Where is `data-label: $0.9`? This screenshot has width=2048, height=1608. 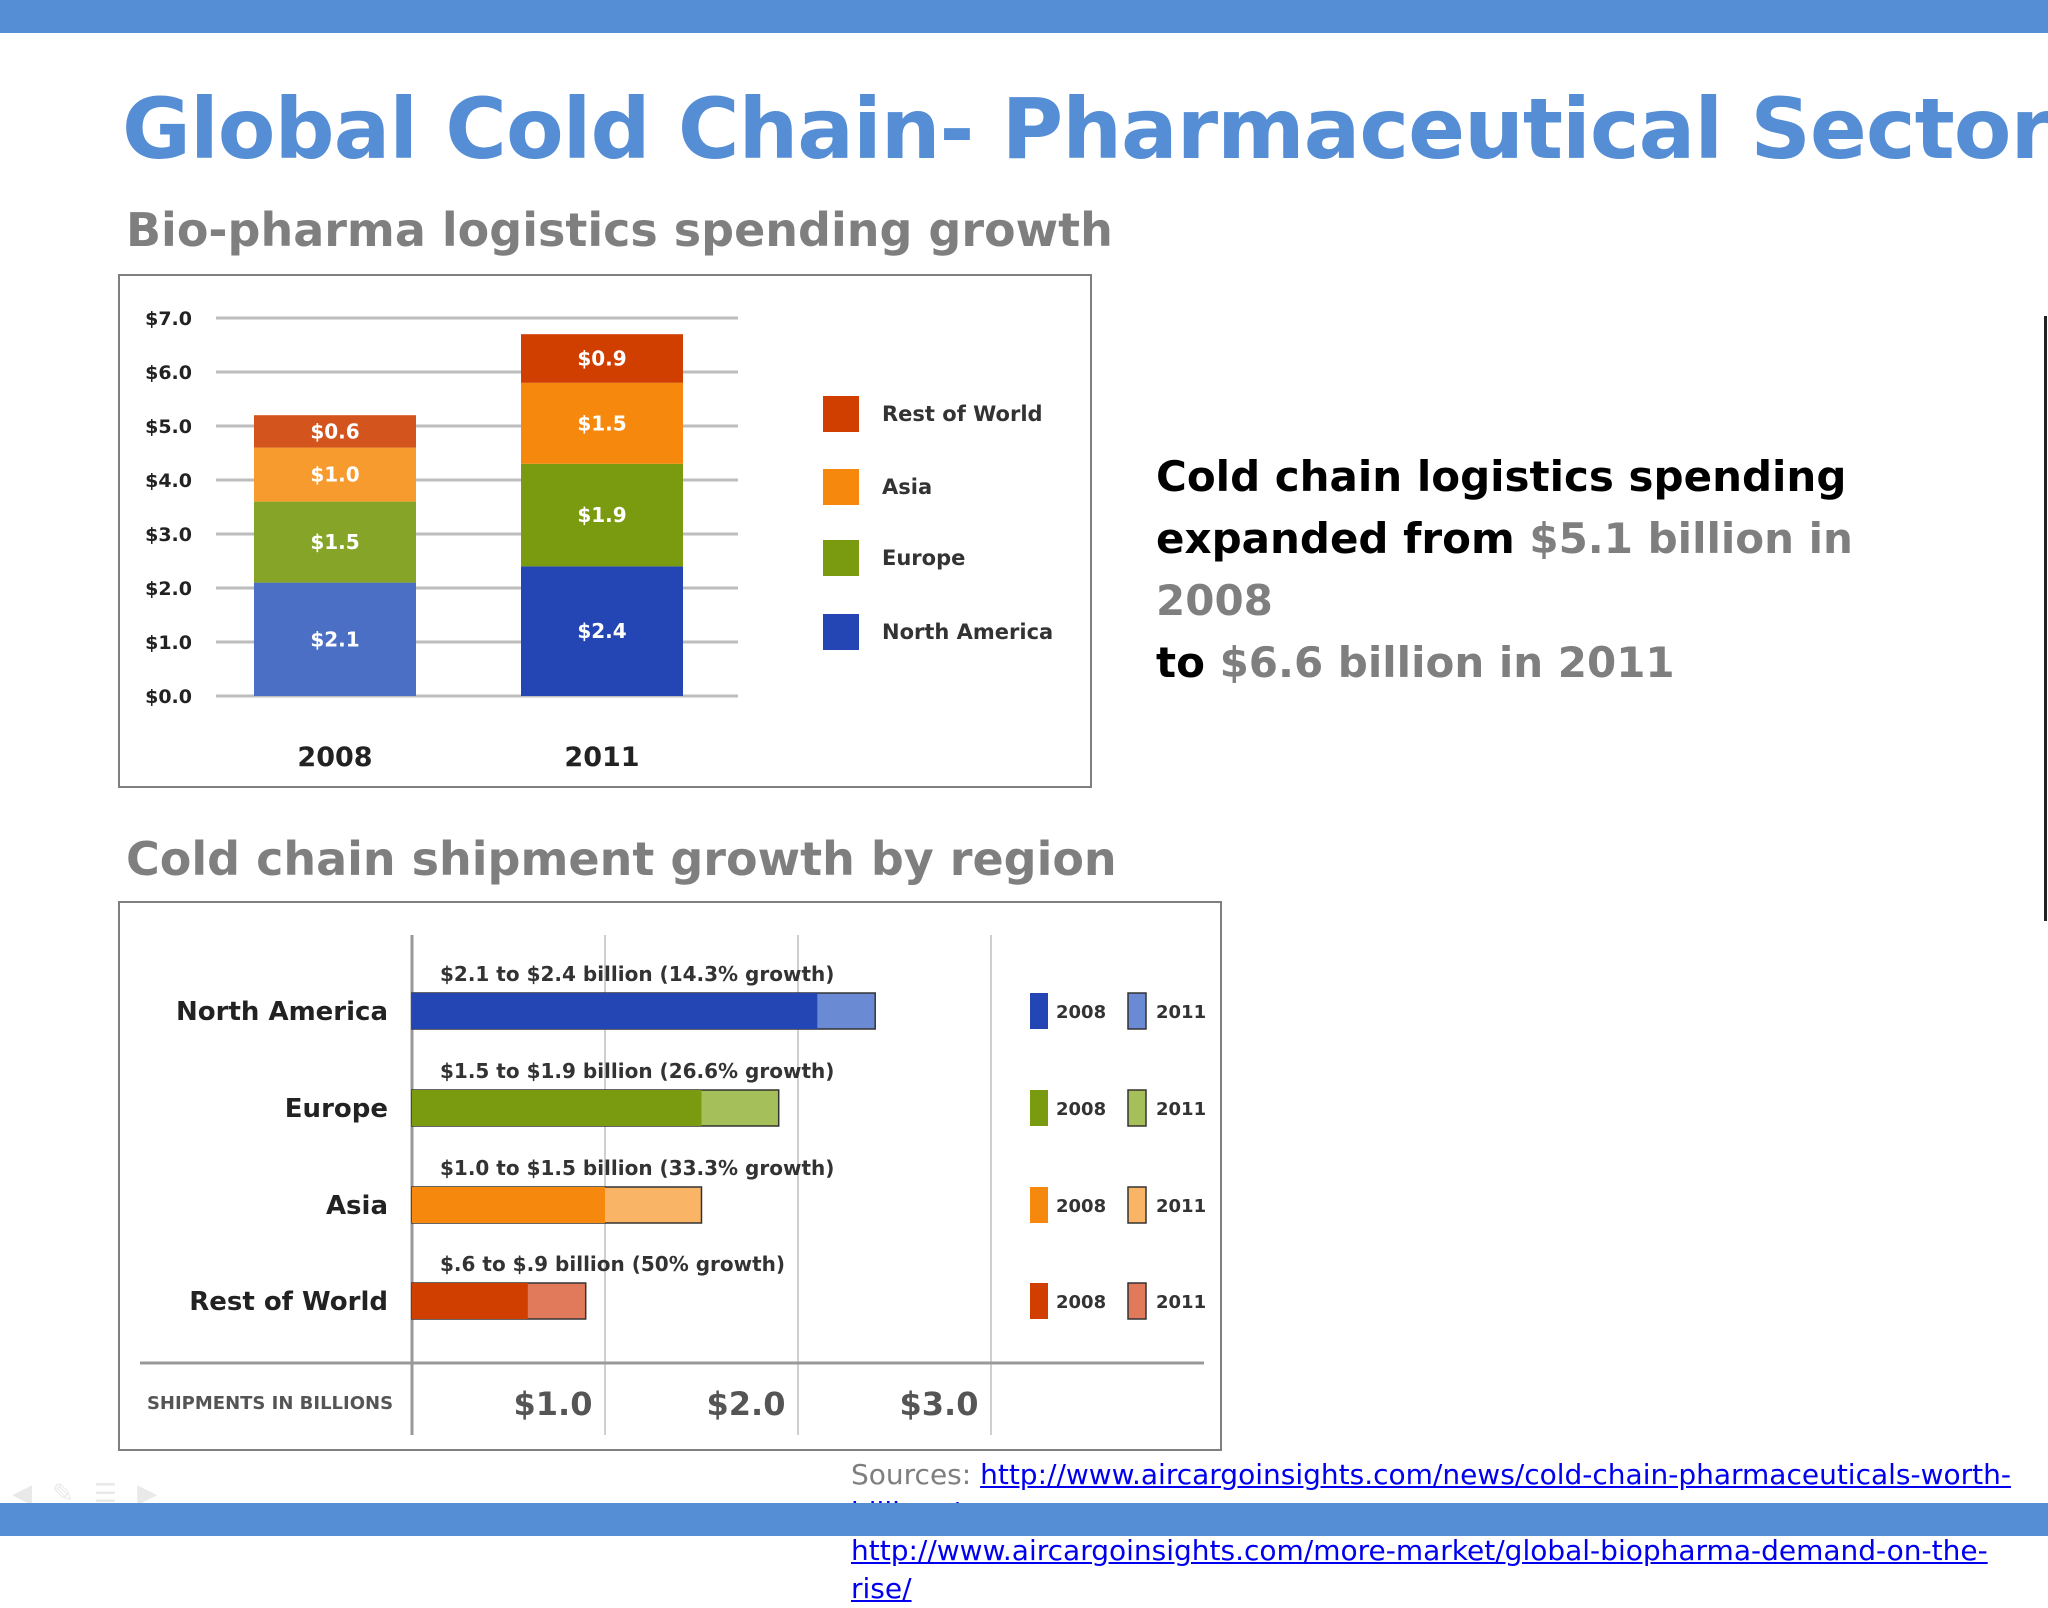
data-label: $0.9 is located at coordinates (601, 359).